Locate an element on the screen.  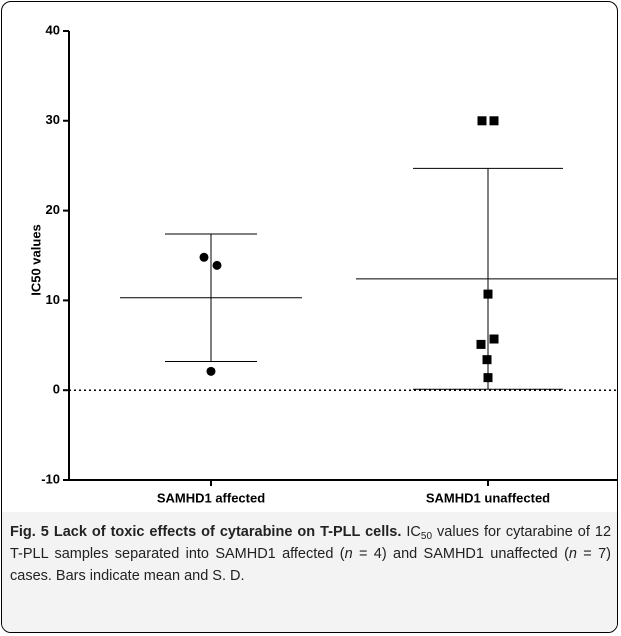
caption-text: 50 is located at coordinates (426, 536).